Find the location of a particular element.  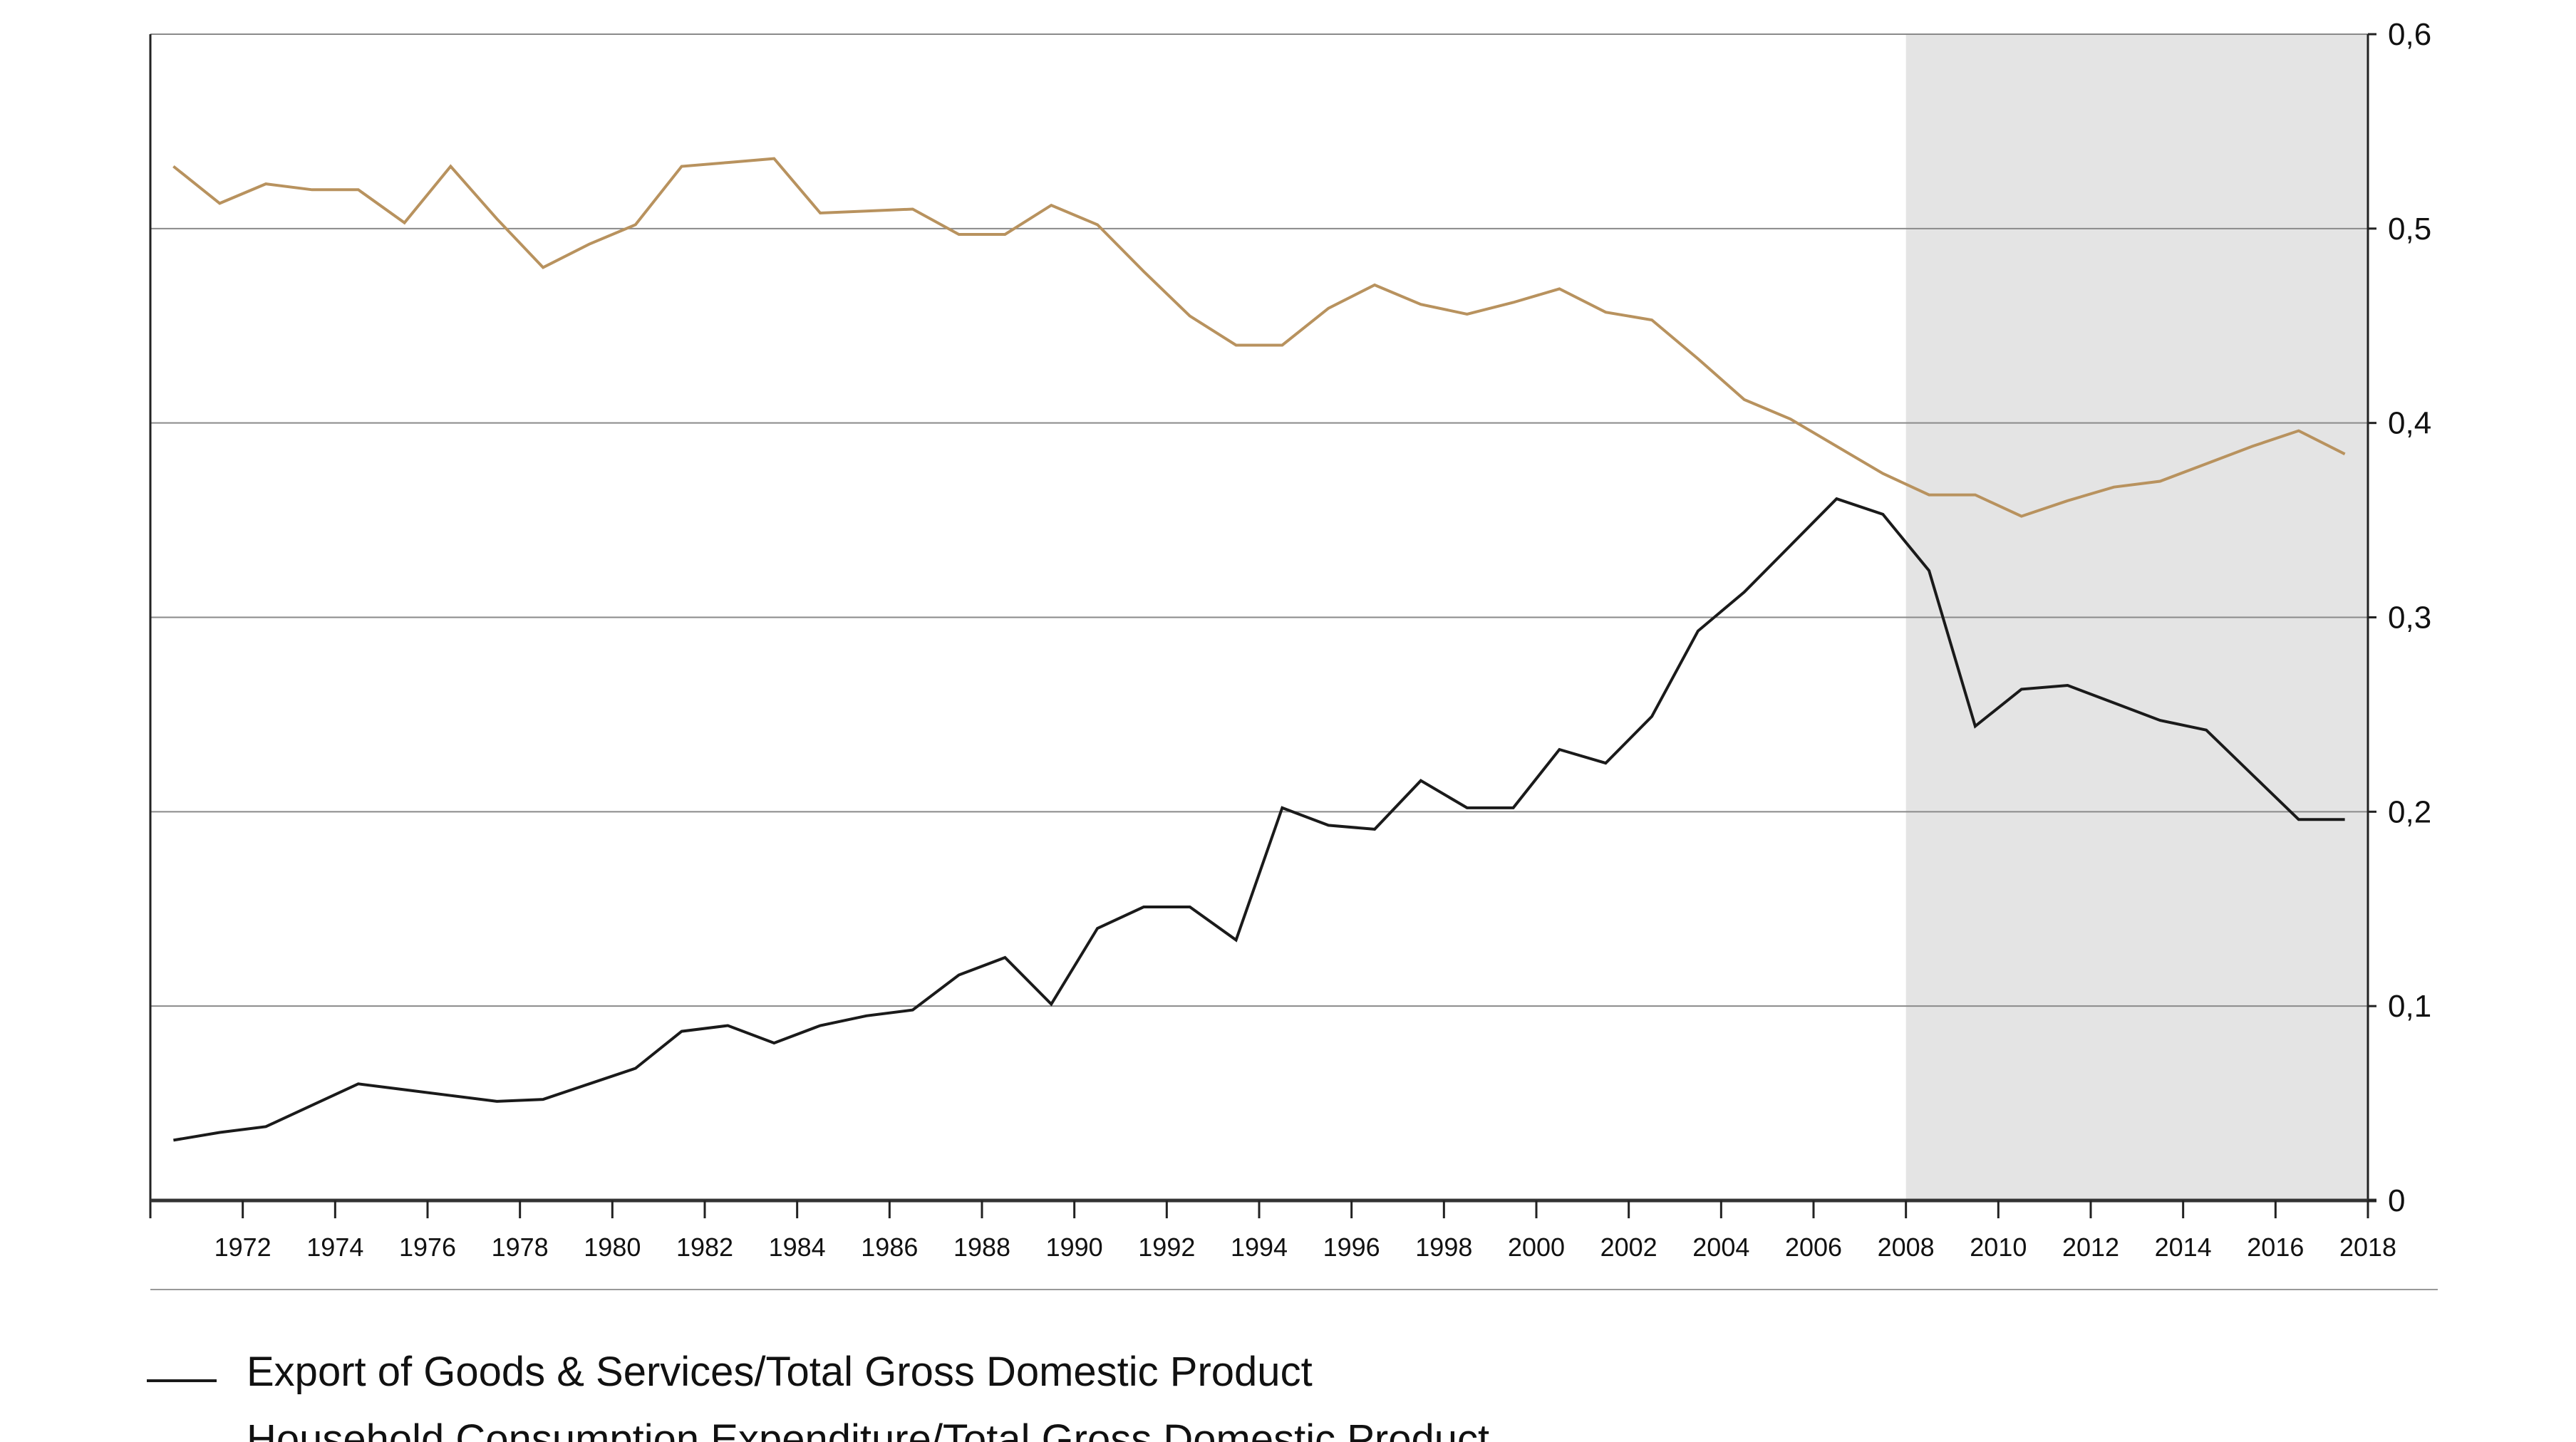

y-tick-label: 0,4 is located at coordinates (2410, 423).